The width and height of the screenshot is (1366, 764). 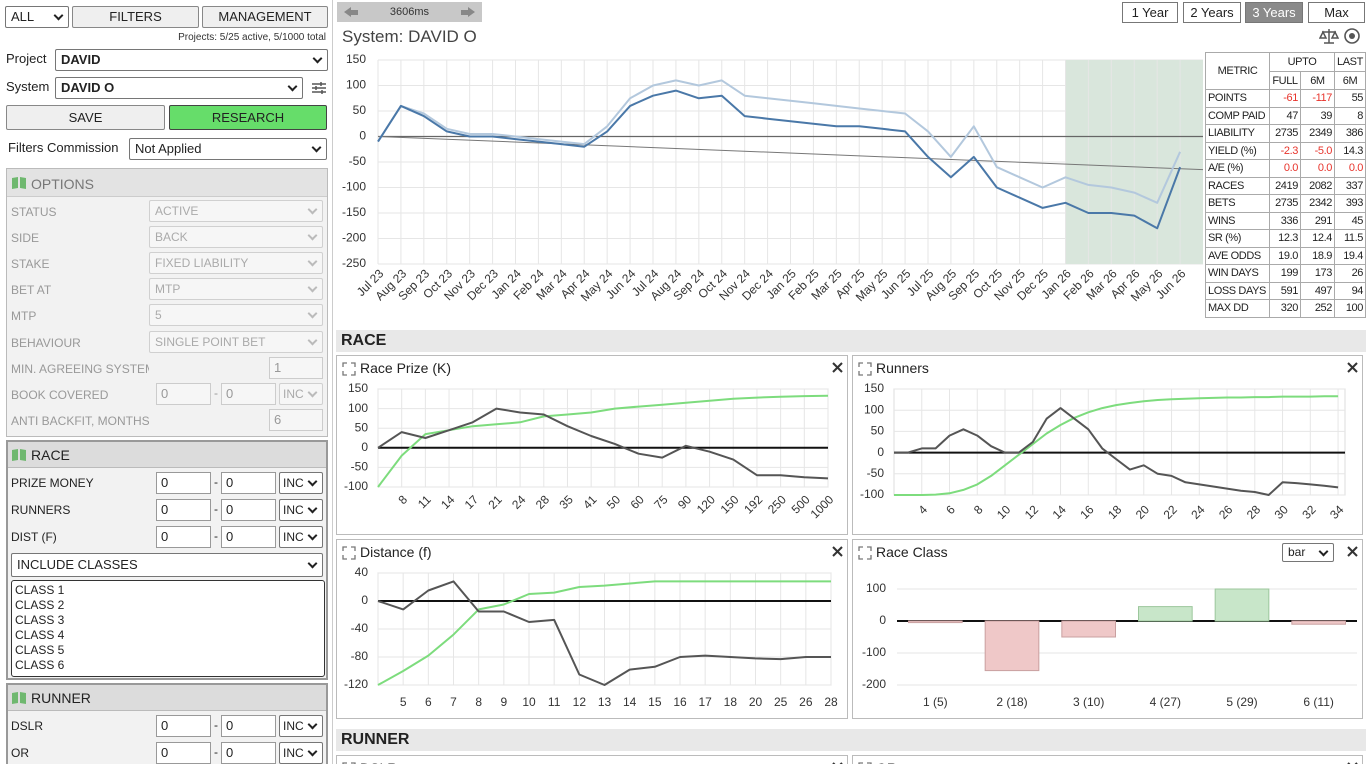 What do you see at coordinates (40, 665) in the screenshot?
I see `class-option: CLASS 6` at bounding box center [40, 665].